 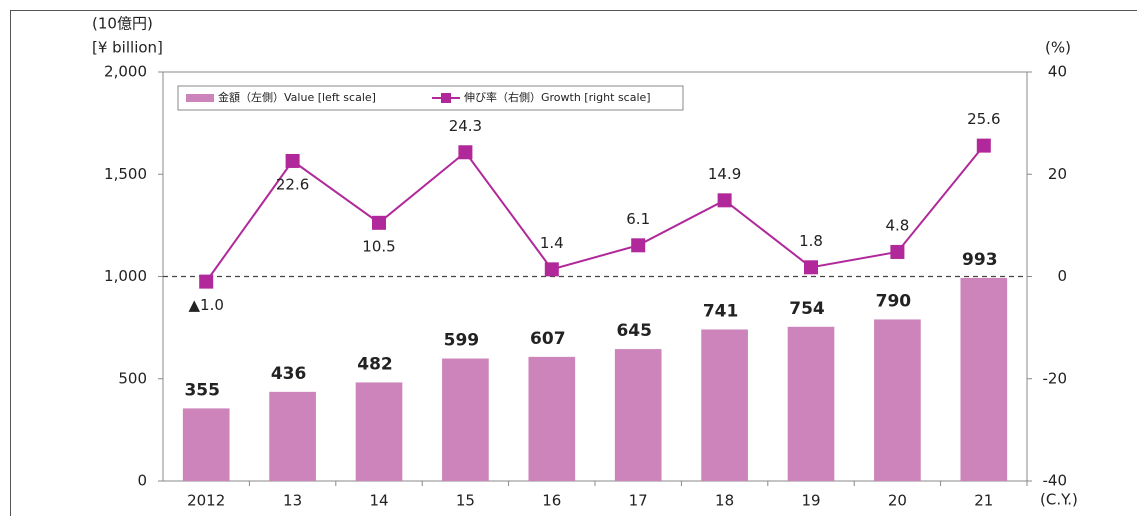 I want to click on growth-label: 25.6, so click(x=983, y=119).